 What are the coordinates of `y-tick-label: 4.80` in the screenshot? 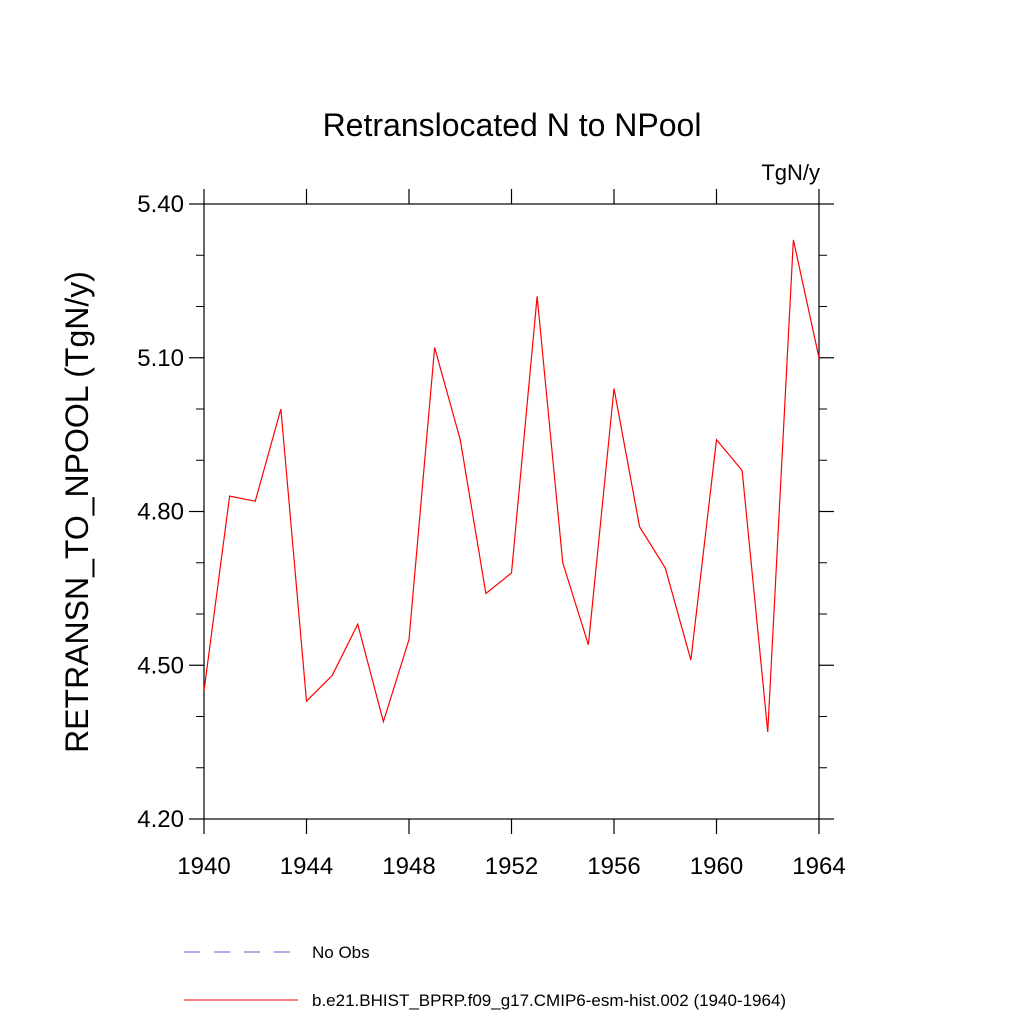 It's located at (160, 512).